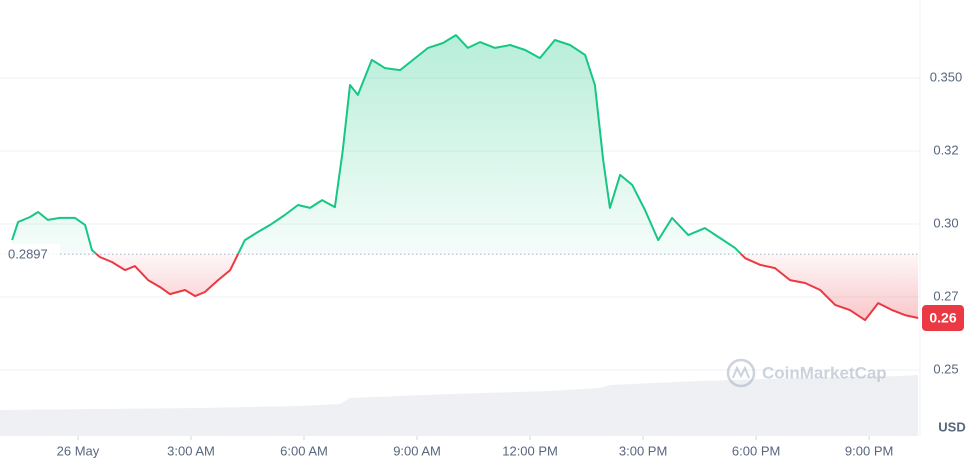 The height and width of the screenshot is (460, 972). I want to click on x-tick-label: 12:00 PM, so click(530, 450).